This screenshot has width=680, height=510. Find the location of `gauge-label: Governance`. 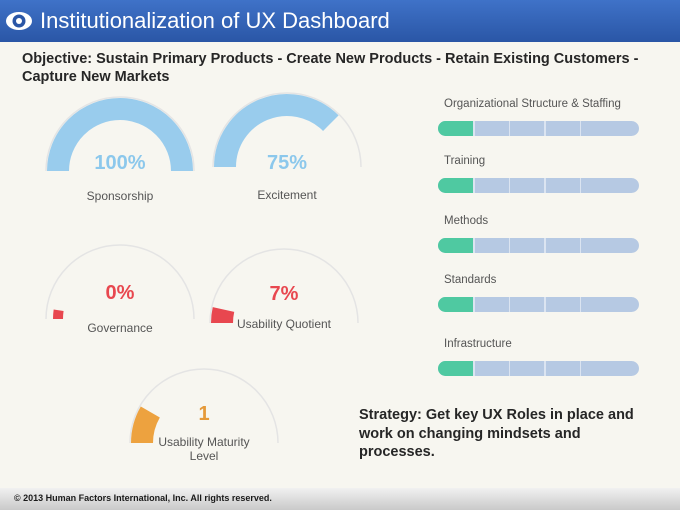

gauge-label: Governance is located at coordinates (120, 328).